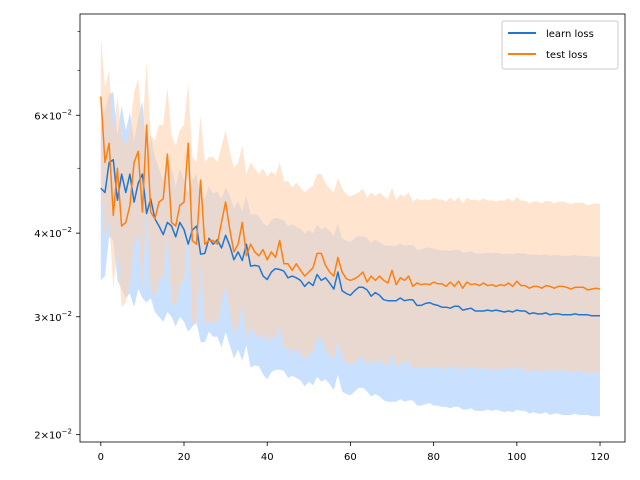 The image size is (640, 480). Describe the element at coordinates (53, 435) in the screenshot. I see `y-tick-label: 2×10⁻²` at that location.